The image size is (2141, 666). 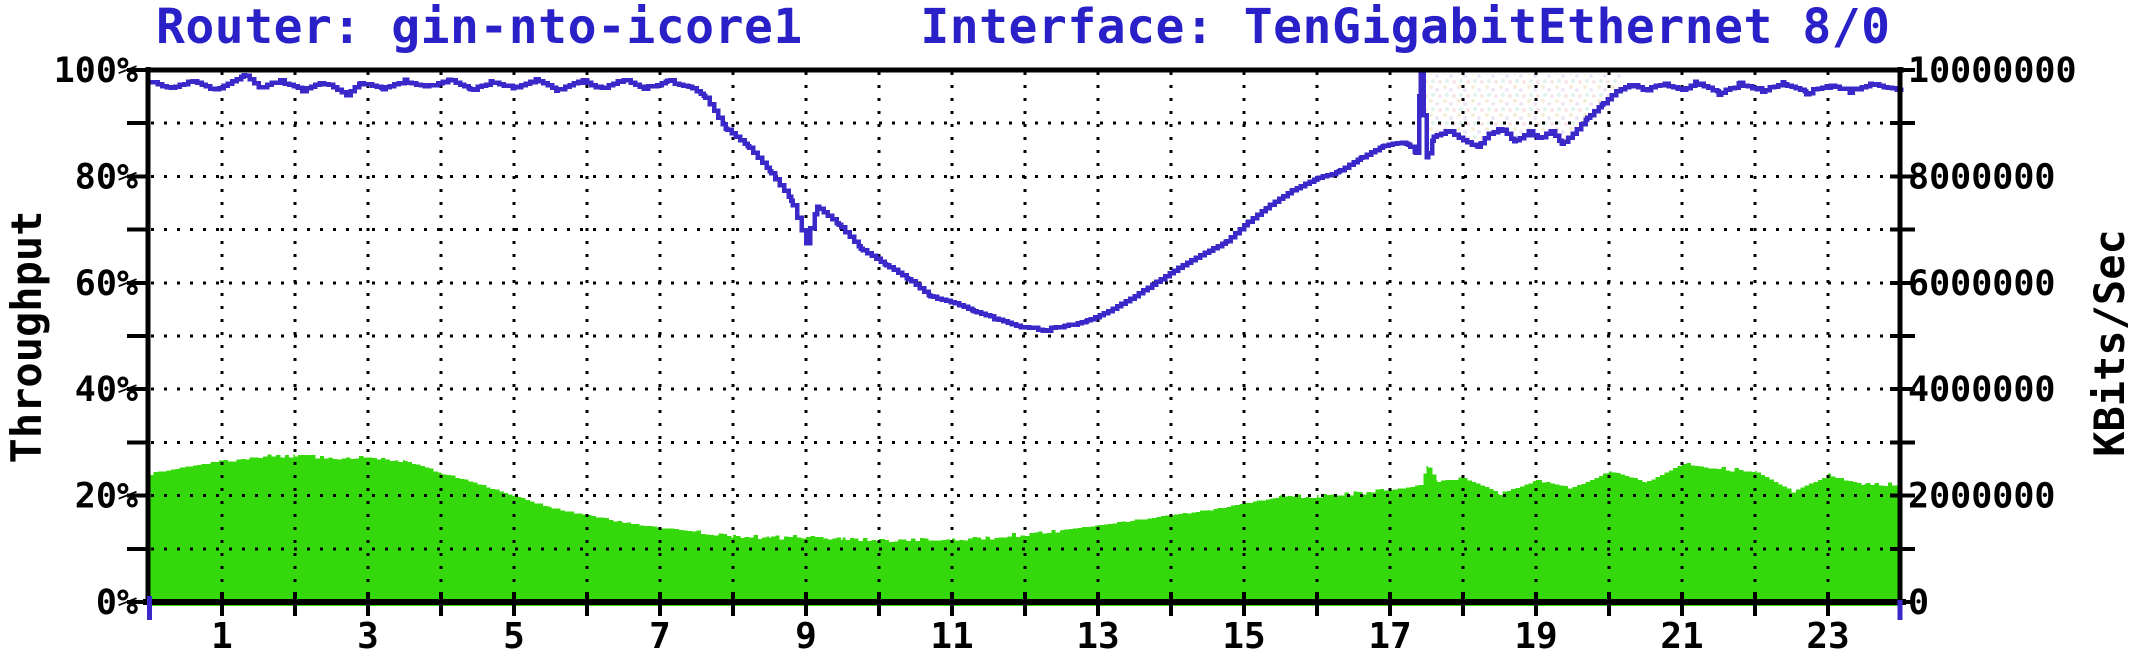 What do you see at coordinates (1535, 636) in the screenshot?
I see `x-tick-label: 19` at bounding box center [1535, 636].